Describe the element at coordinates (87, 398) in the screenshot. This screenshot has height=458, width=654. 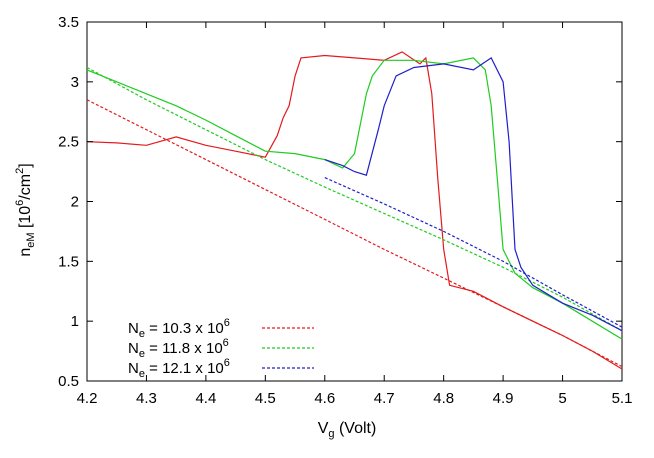
I see `x-tick-label: 4.2` at that location.